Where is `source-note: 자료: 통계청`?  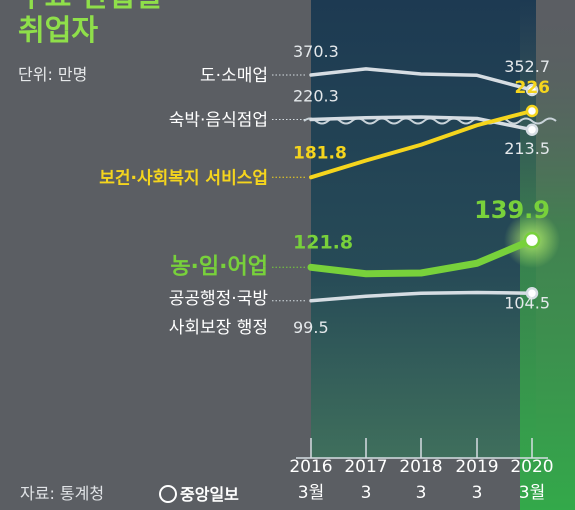 source-note: 자료: 통계청 is located at coordinates (62, 493).